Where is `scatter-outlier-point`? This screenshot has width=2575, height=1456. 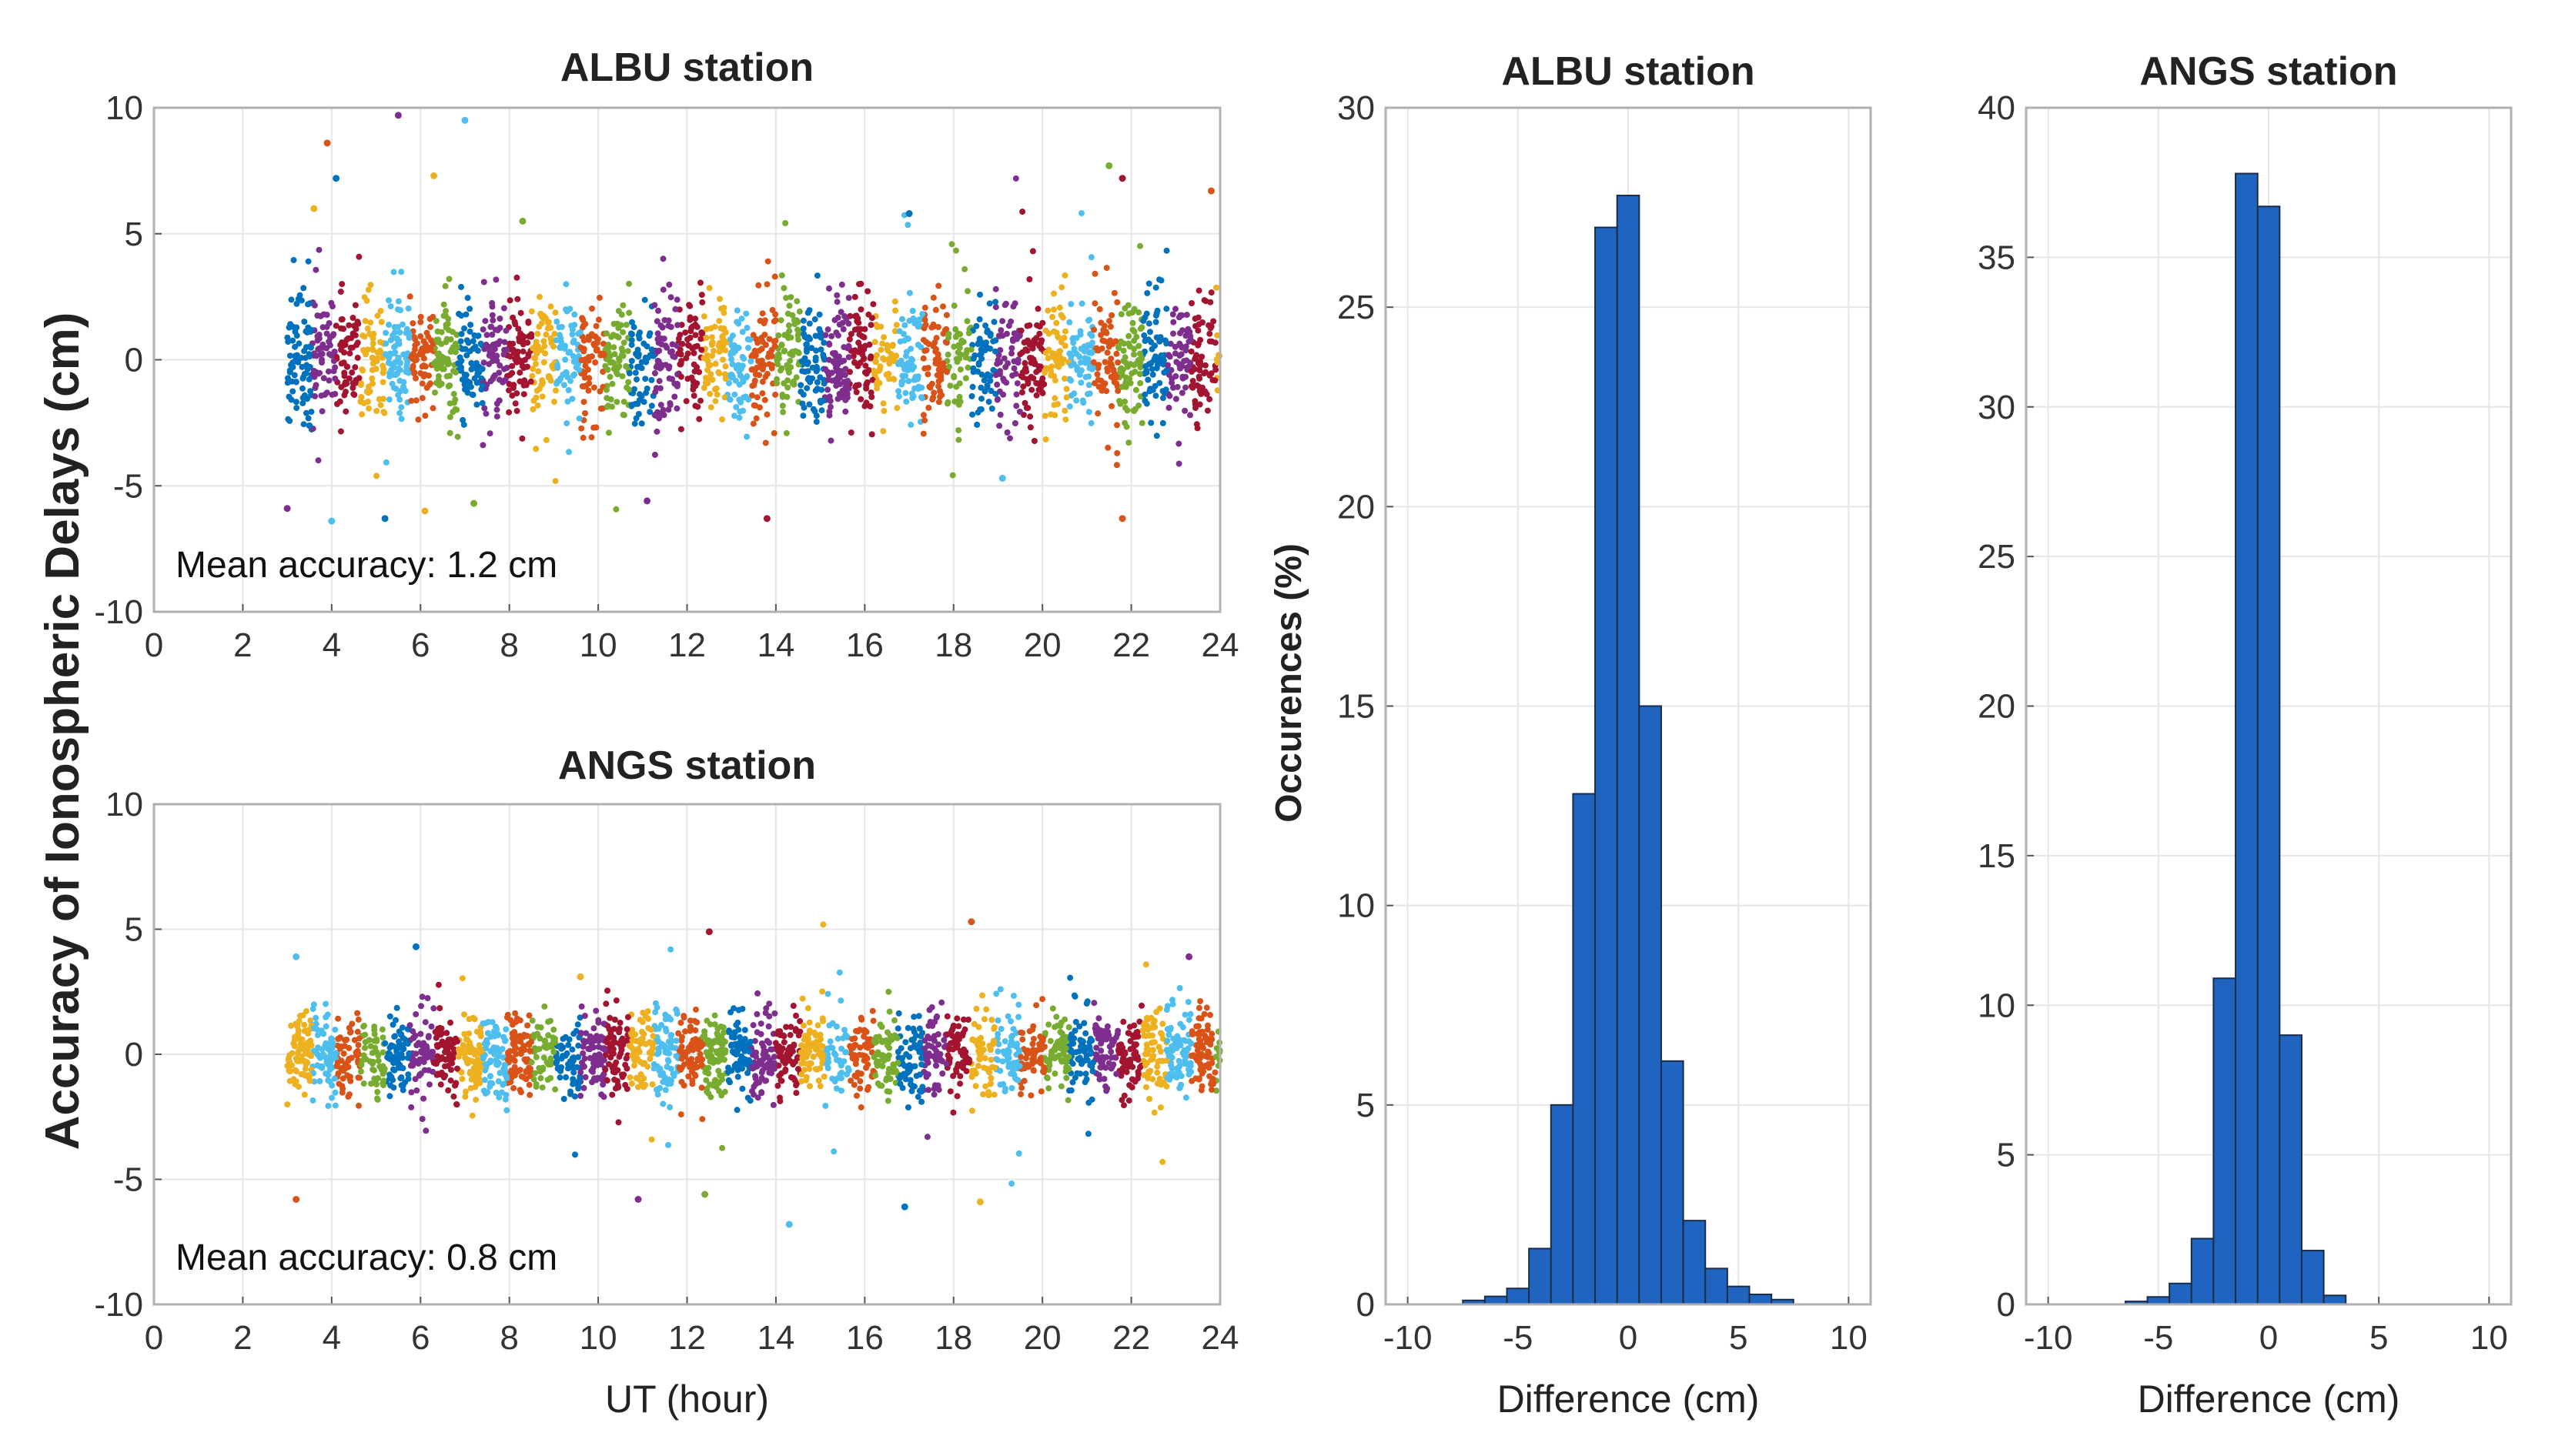
scatter-outlier-point is located at coordinates (1109, 166).